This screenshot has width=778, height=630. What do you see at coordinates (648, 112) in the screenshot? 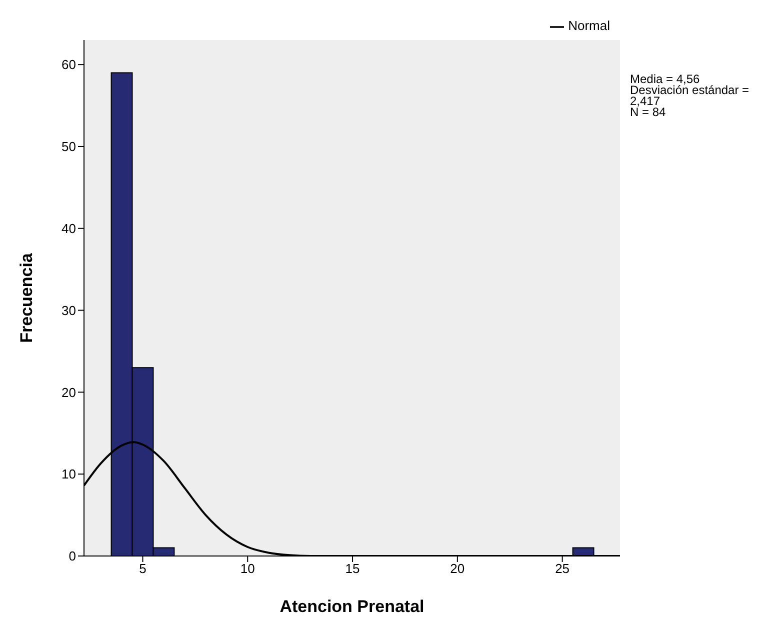
I see `text: N = 84` at bounding box center [648, 112].